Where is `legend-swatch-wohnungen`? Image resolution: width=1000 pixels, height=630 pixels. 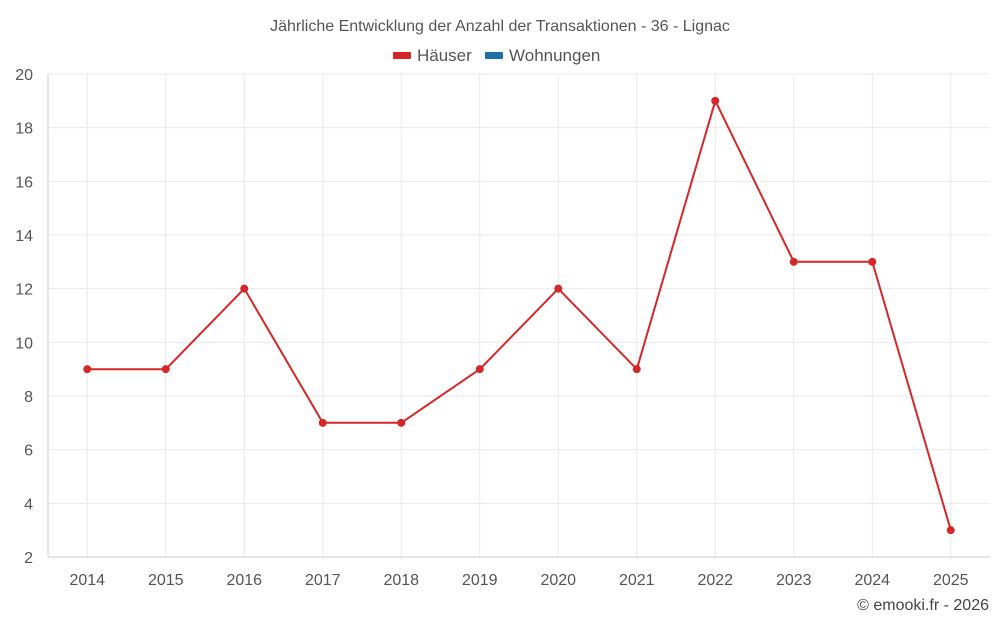 legend-swatch-wohnungen is located at coordinates (494, 55).